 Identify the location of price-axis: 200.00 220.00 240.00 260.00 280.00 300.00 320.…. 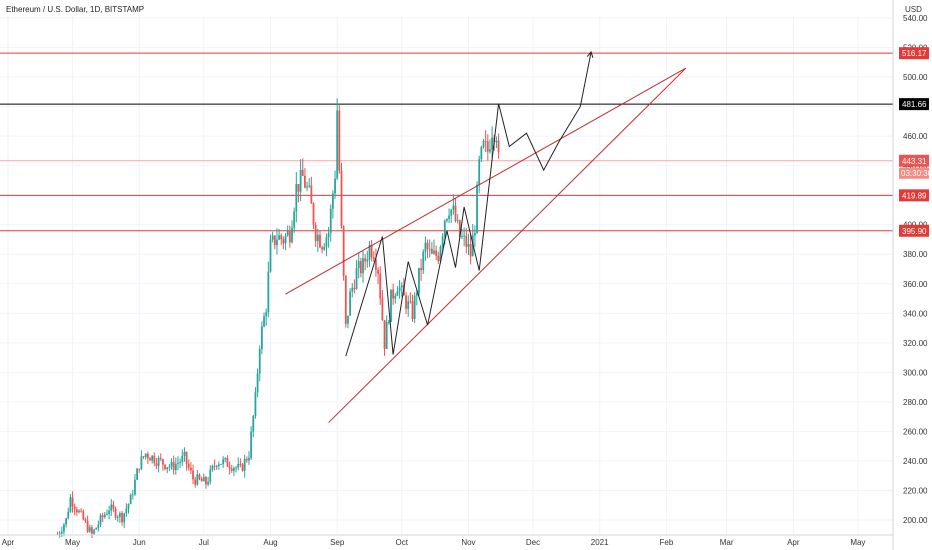
(910, 275).